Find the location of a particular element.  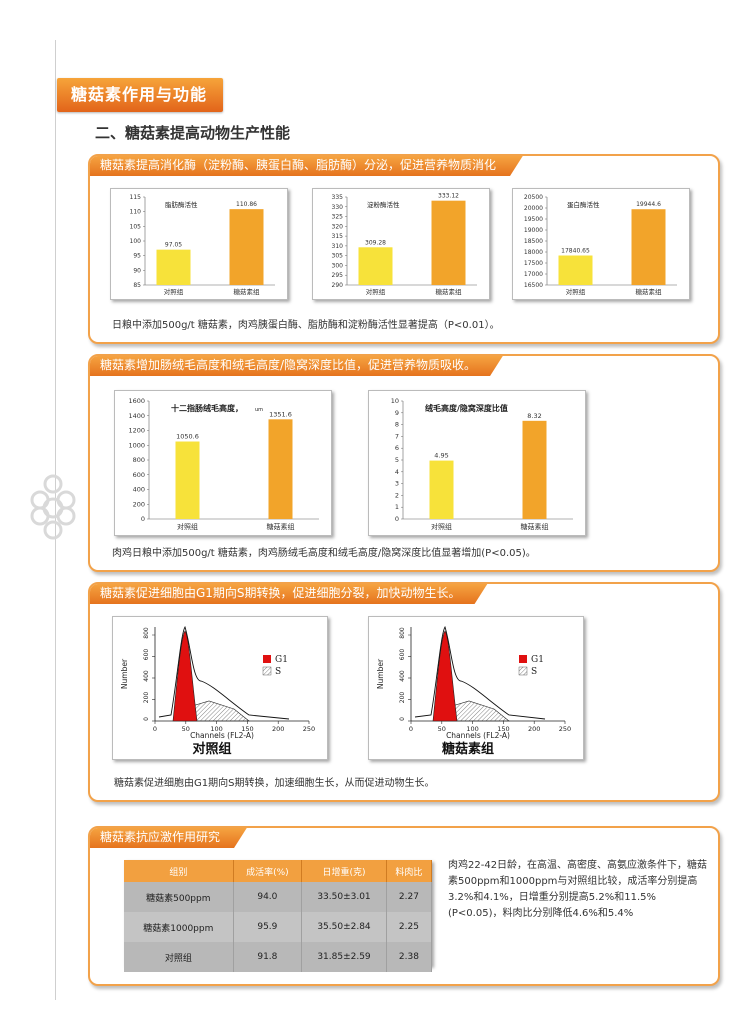

data-label: 8.32 is located at coordinates (534, 416).